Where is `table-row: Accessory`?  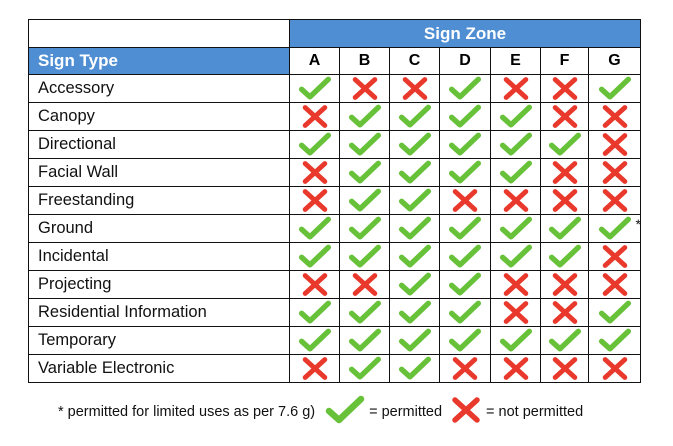
table-row: Accessory is located at coordinates (334, 88).